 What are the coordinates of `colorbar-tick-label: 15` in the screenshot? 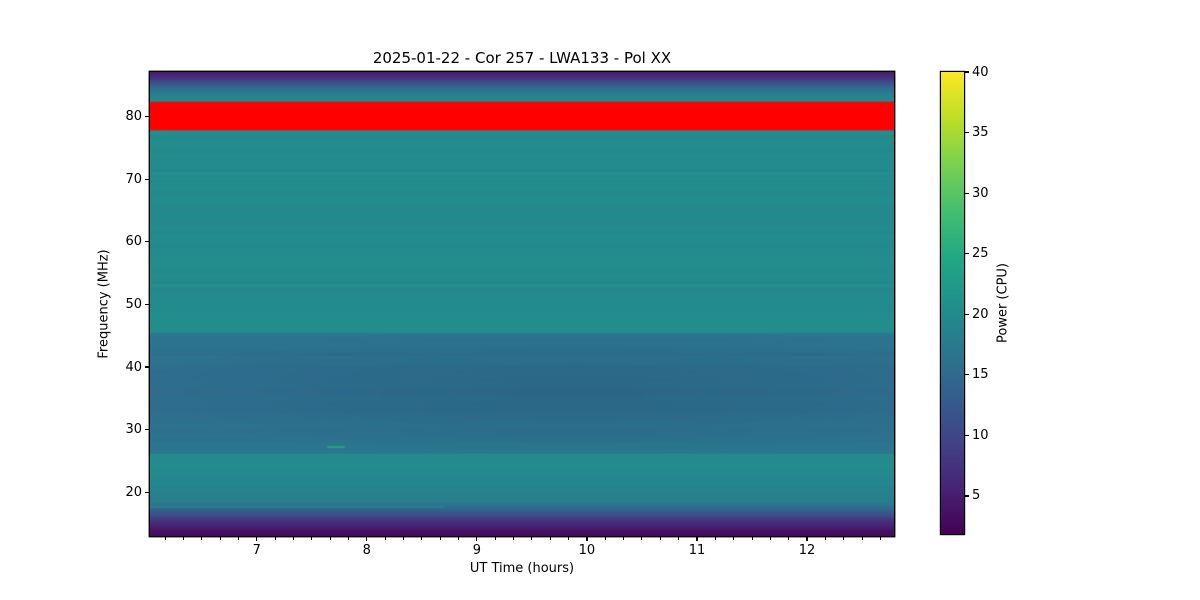 It's located at (980, 375).